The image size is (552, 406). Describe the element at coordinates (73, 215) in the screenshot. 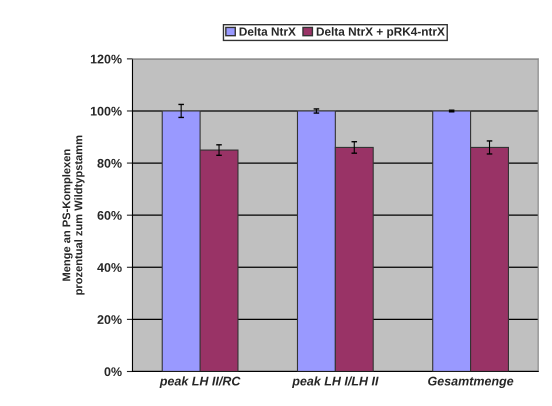

I see `y-axis-title: Menge an PS-Komplexen prozentual zum Wildtypstamm` at that location.